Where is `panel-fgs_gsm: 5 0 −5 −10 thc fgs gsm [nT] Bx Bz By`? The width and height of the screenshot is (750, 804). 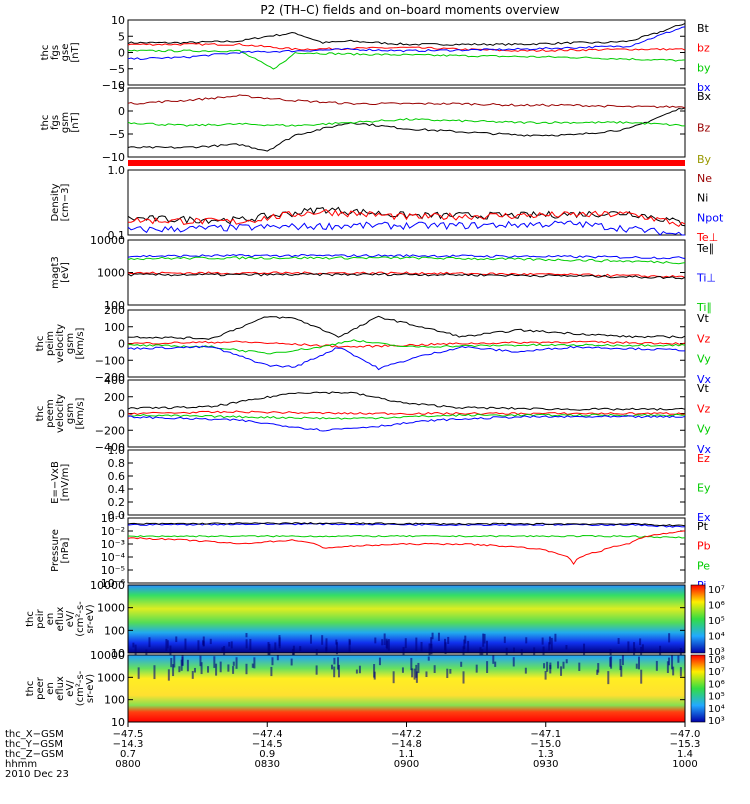 panel-fgs_gsm: 5 0 −5 −10 thc fgs gsm [nT] Bx Bz By is located at coordinates (376, 124).